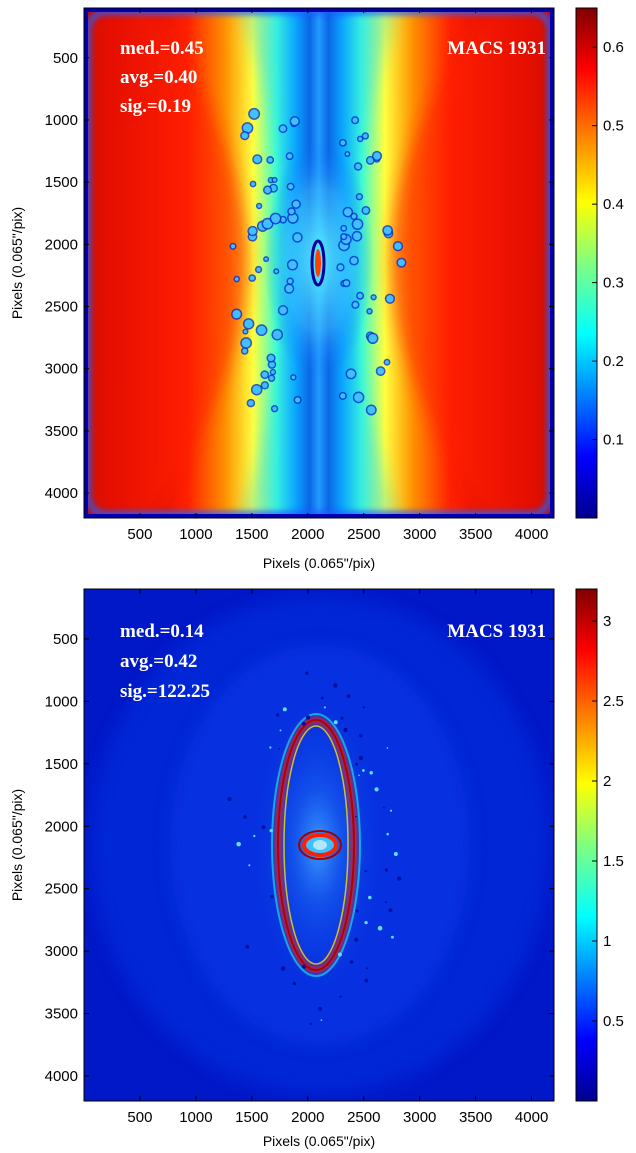  Describe the element at coordinates (475, 534) in the screenshot. I see `x-tick-label: 3500` at that location.